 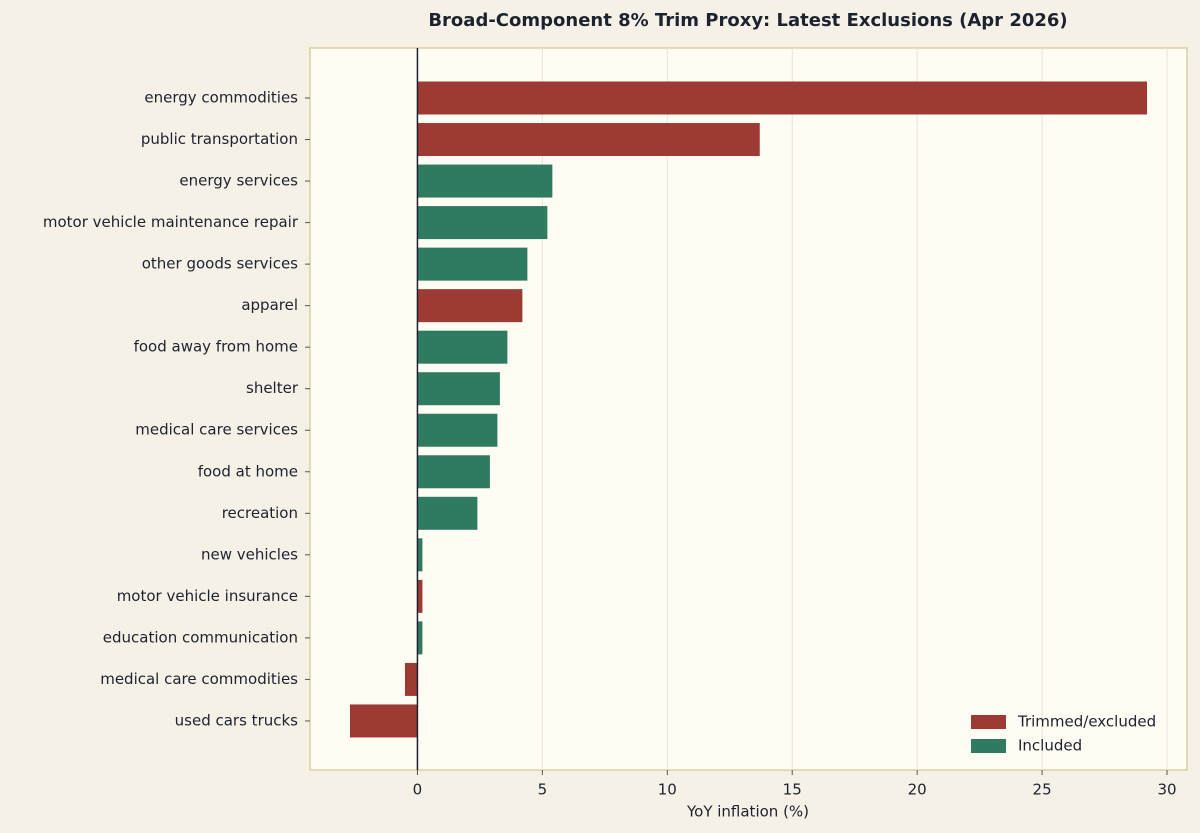 I want to click on y-tick-label: medical care services, so click(x=216, y=430).